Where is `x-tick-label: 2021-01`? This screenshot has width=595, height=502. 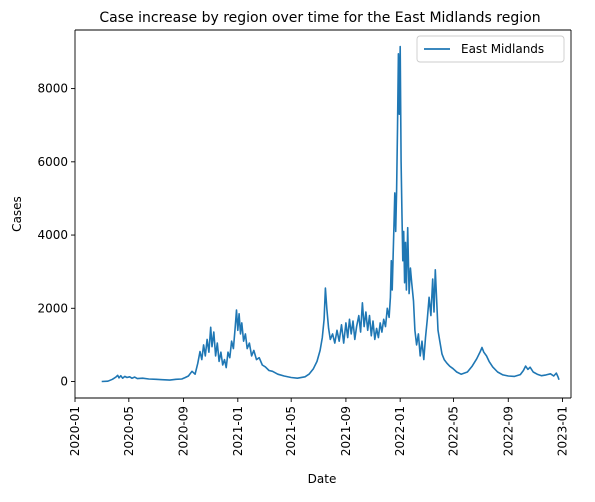
x-tick-label: 2021-01 is located at coordinates (238, 431).